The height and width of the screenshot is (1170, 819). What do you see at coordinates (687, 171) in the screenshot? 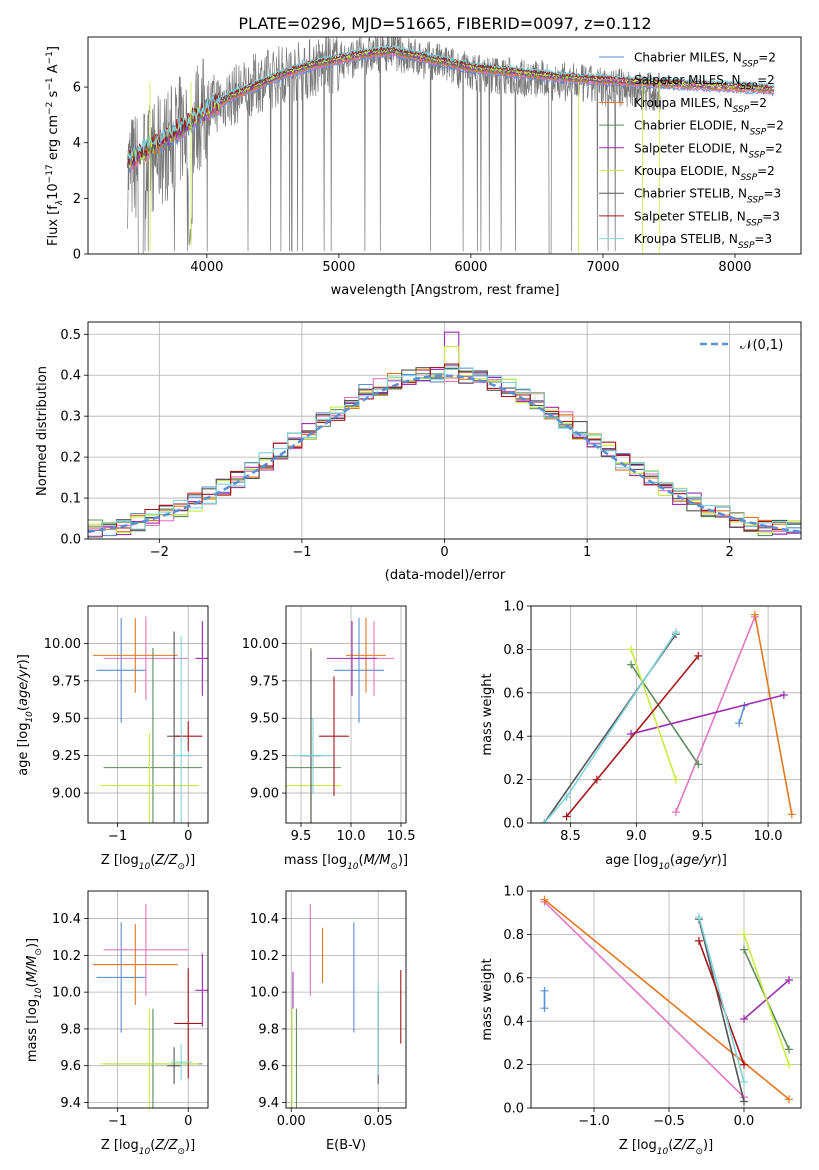
I see `label-part: Kroupa ELODIE, N` at bounding box center [687, 171].